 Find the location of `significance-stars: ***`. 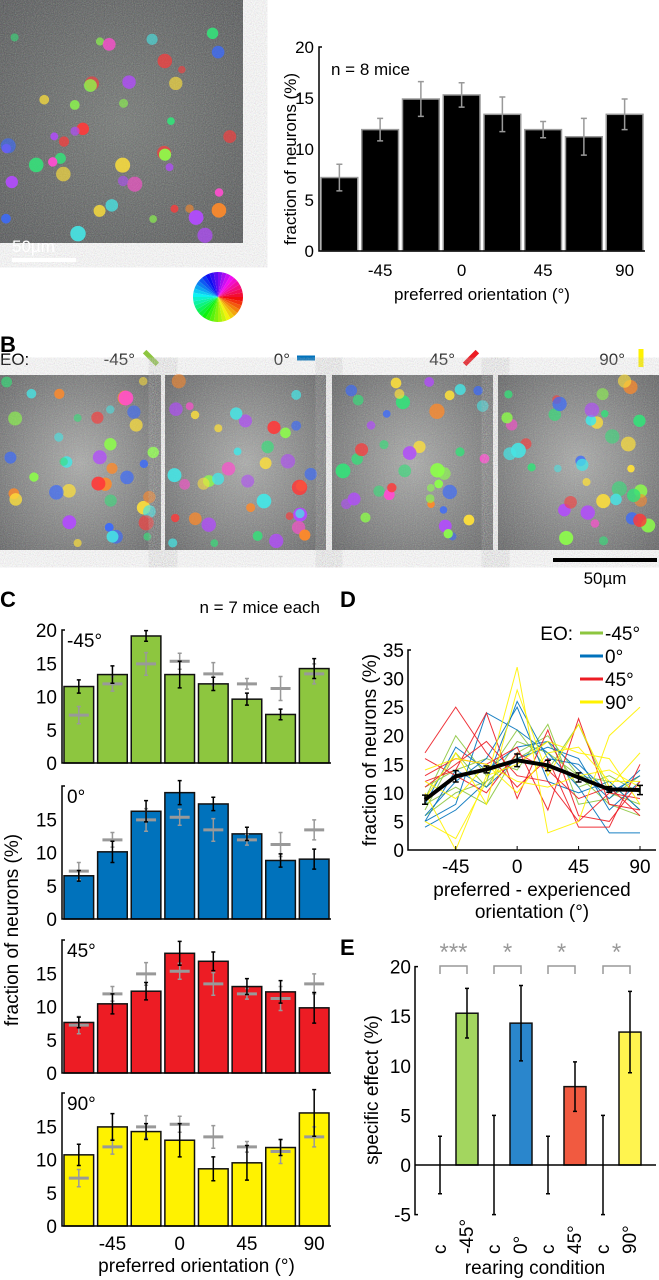

significance-stars: *** is located at coordinates (453, 952).